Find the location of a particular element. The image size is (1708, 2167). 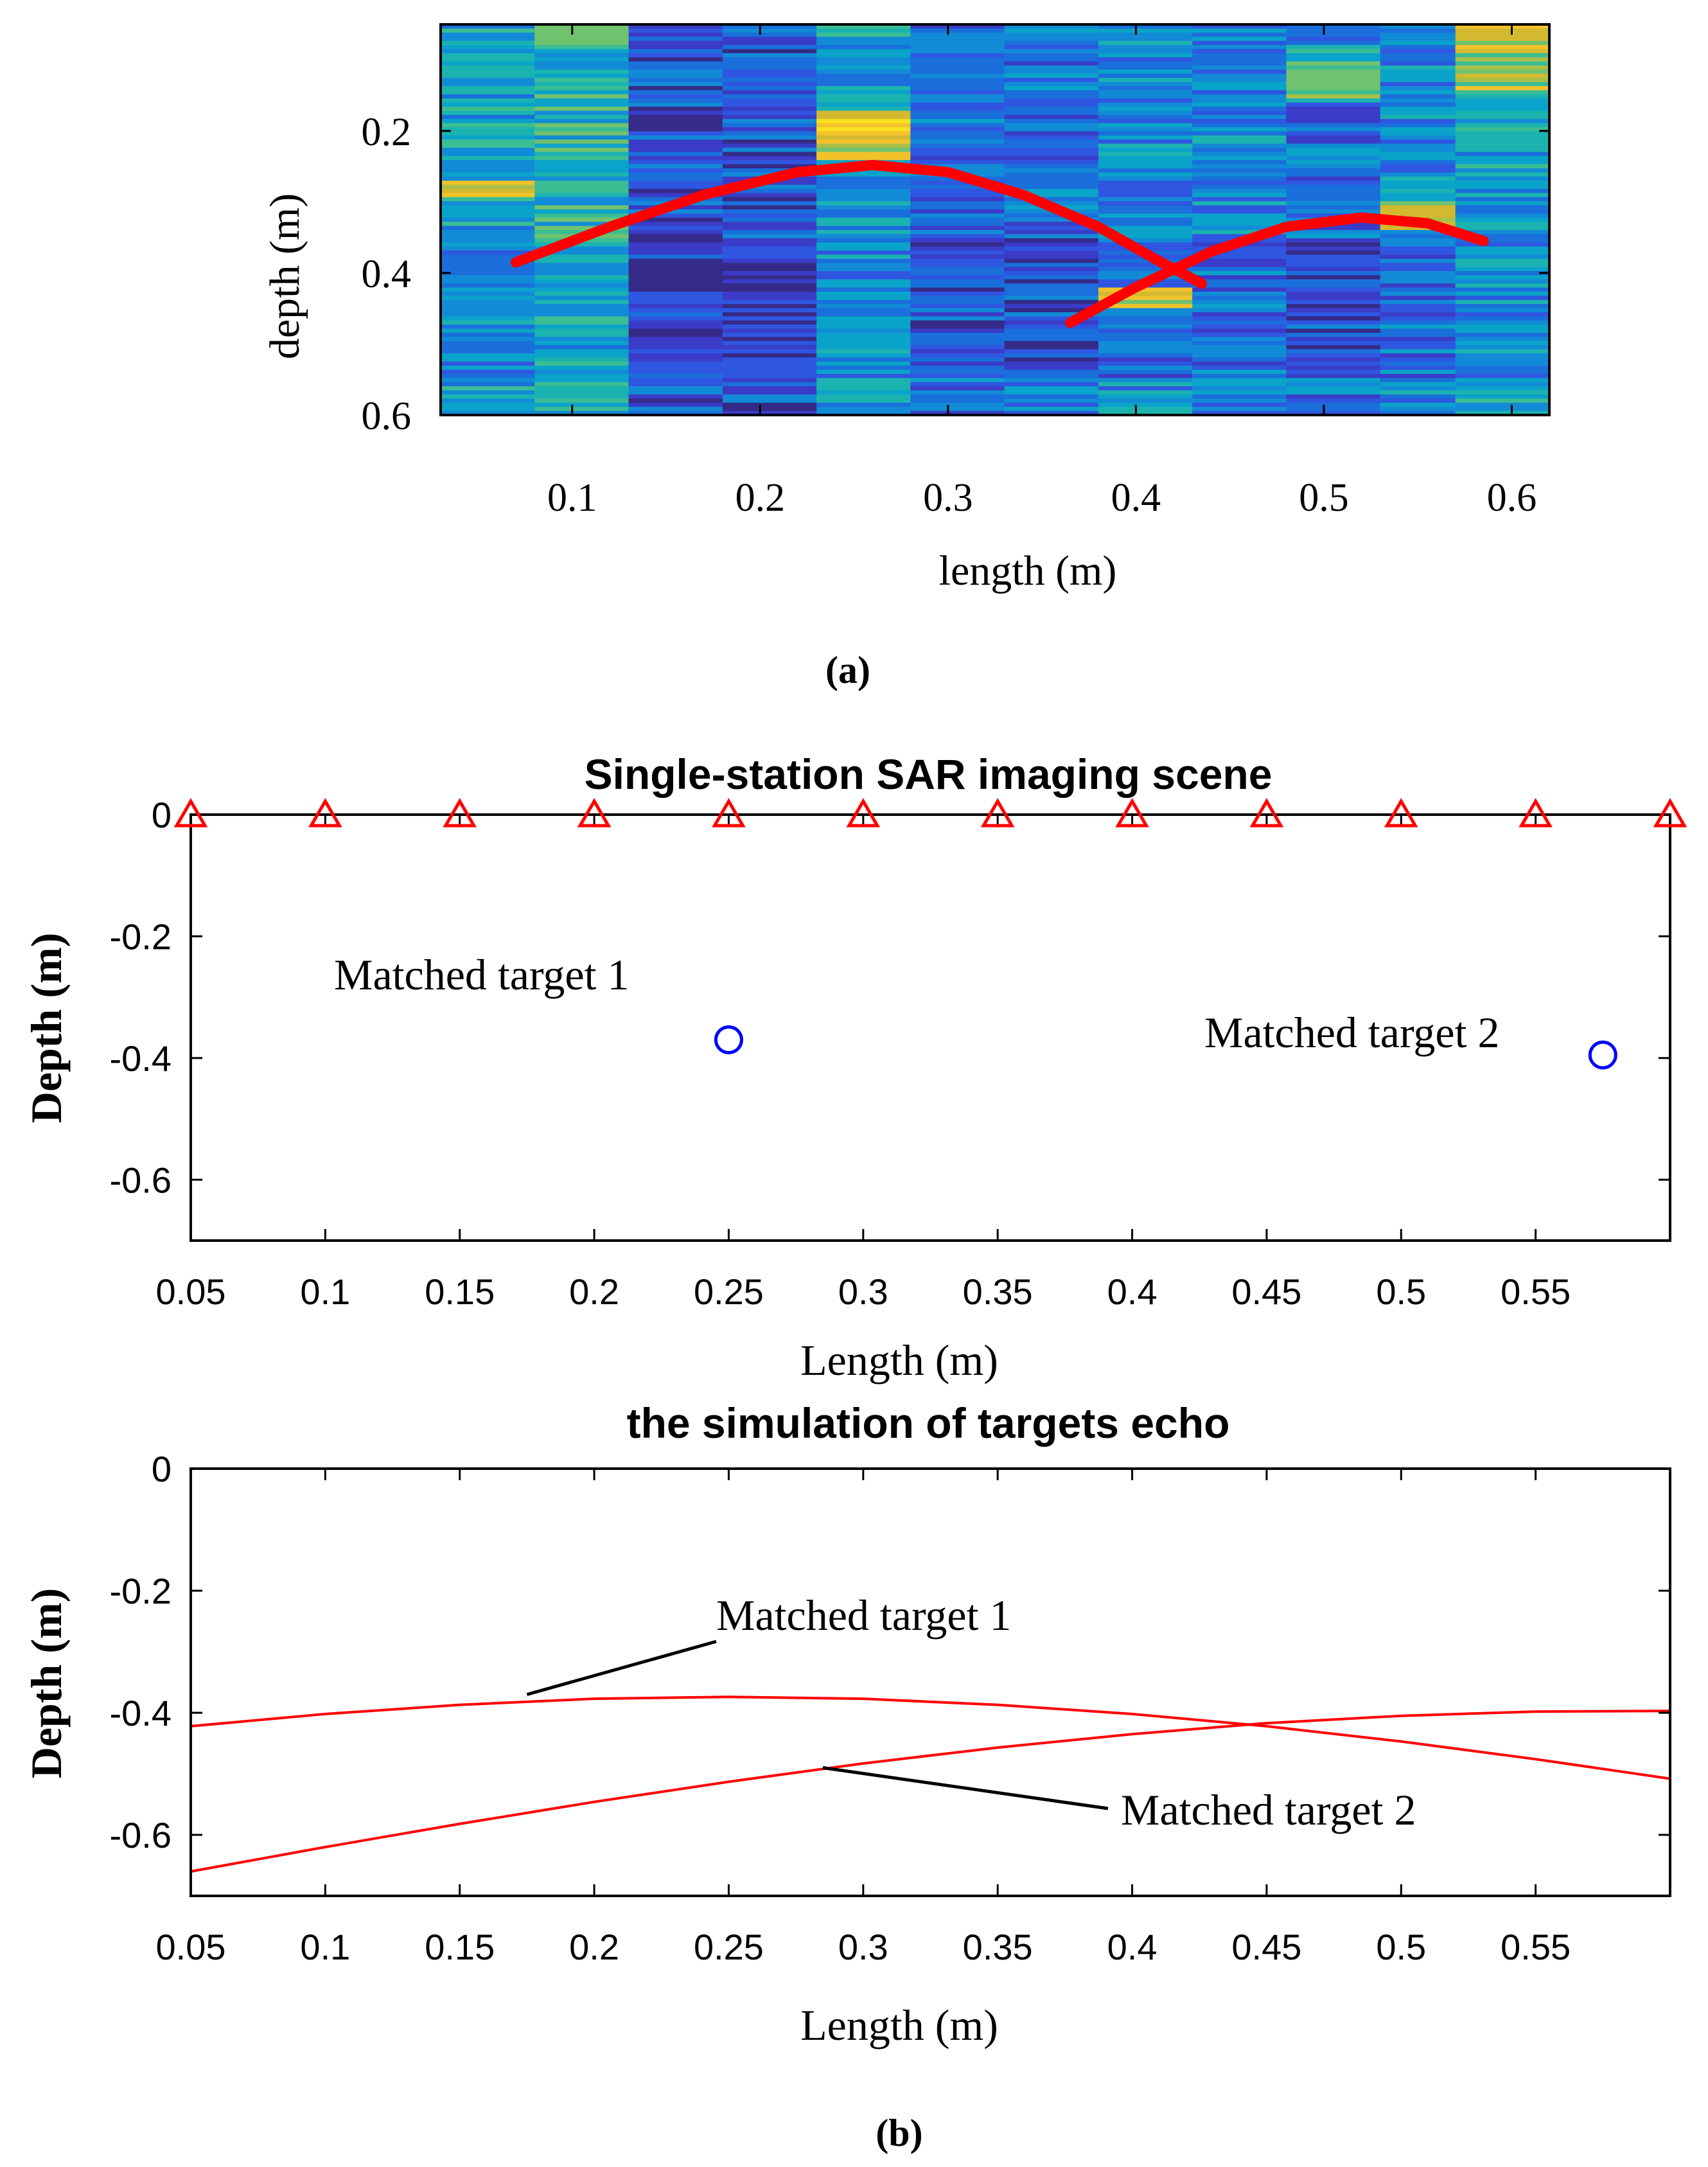

plot-frame is located at coordinates (995, 219).